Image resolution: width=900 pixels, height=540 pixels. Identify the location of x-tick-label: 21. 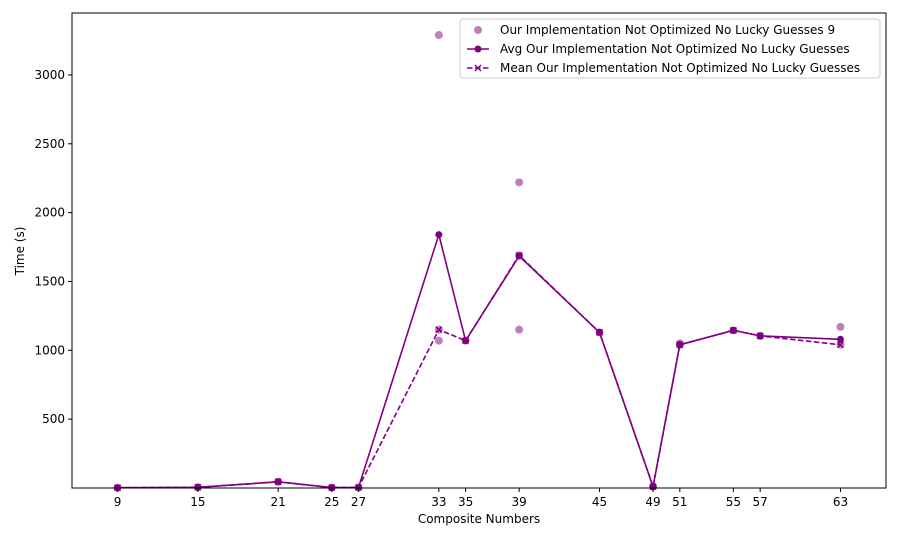
(278, 502).